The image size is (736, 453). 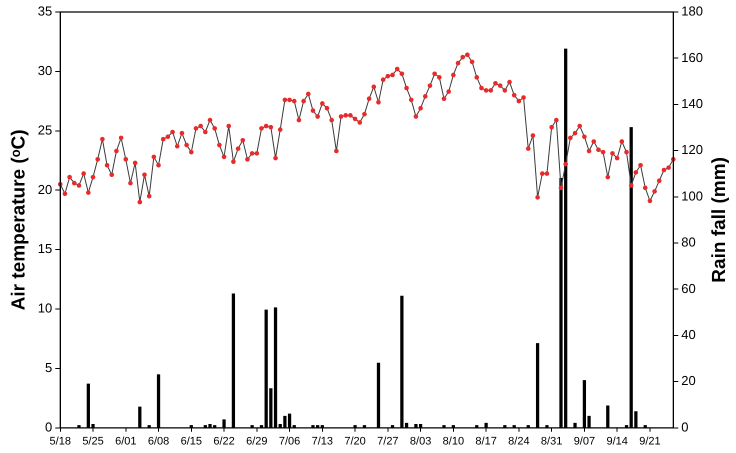 What do you see at coordinates (191, 441) in the screenshot?
I see `x-tick-label: 6/15` at bounding box center [191, 441].